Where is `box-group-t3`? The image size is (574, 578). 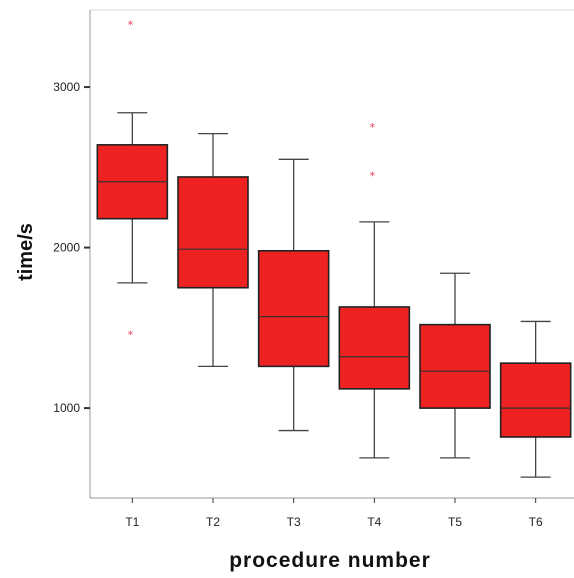 box-group-t3 is located at coordinates (293, 295).